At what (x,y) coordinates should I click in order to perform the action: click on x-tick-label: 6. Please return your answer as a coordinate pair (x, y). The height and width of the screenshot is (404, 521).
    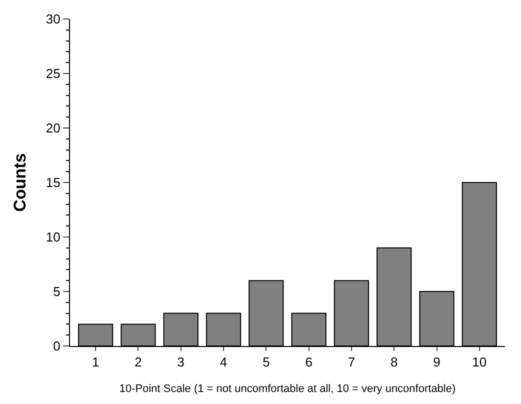
    Looking at the image, I should click on (308, 362).